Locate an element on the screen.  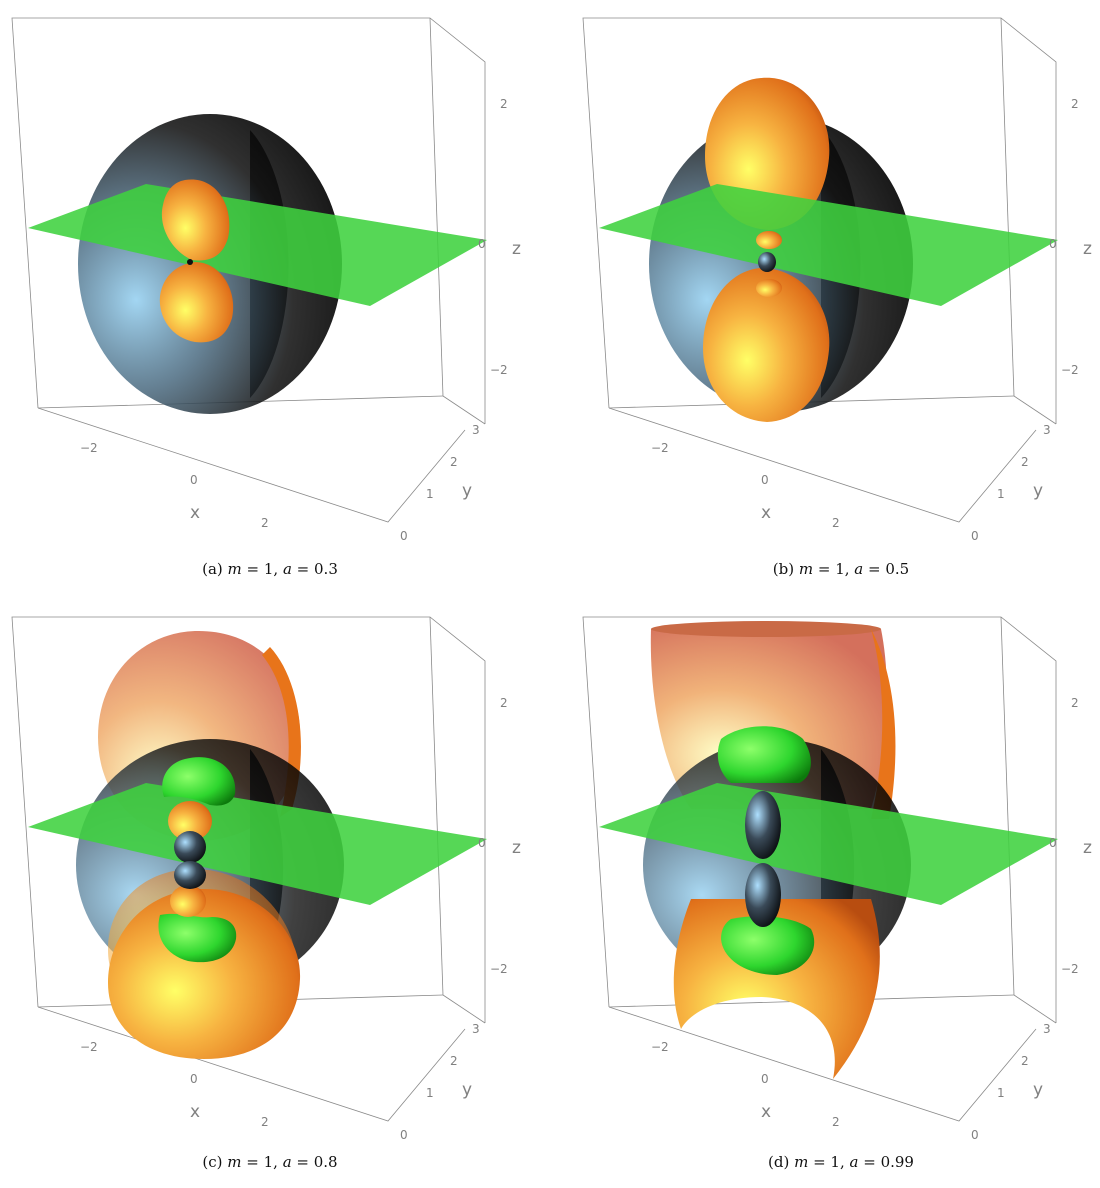
lower-outer-lobe is located at coordinates (204, 973).